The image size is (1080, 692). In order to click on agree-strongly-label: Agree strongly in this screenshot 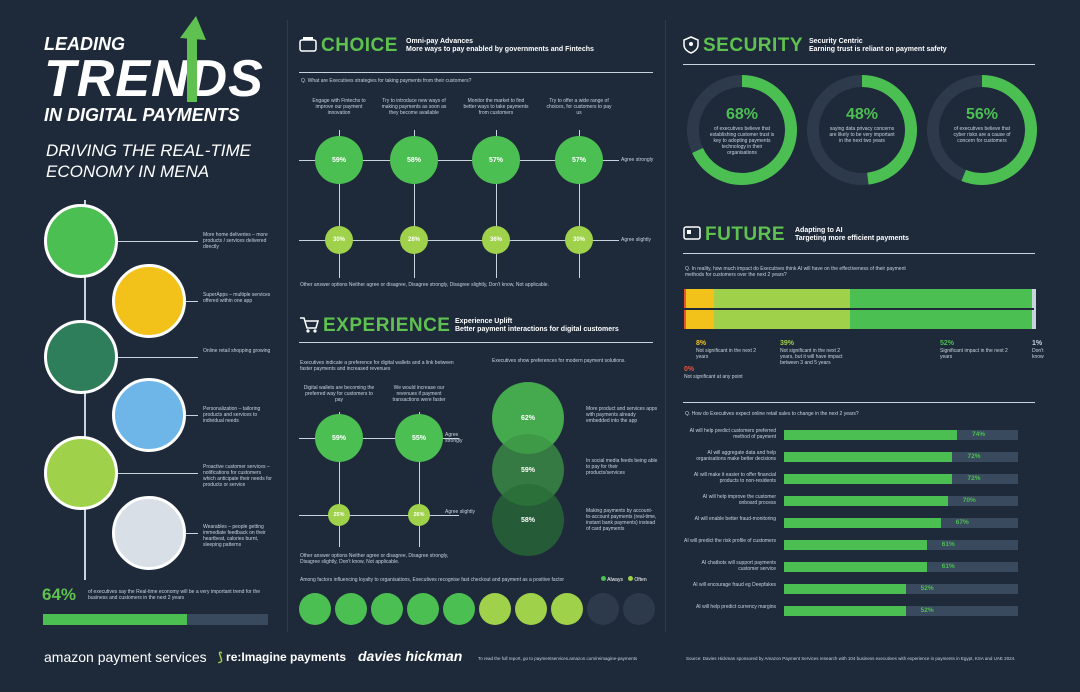, I will do `click(637, 160)`.